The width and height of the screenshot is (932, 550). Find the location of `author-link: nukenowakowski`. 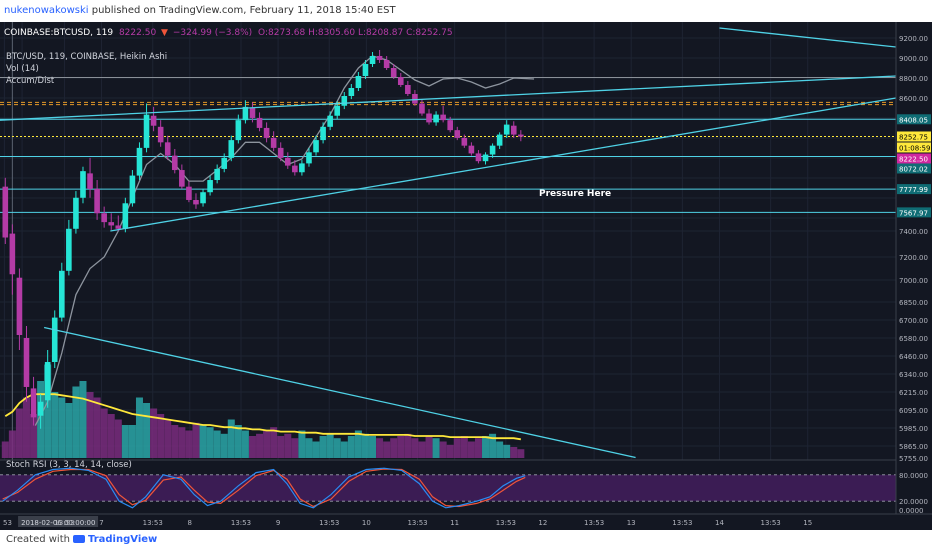

author-link: nukenowakowski is located at coordinates (46, 10).